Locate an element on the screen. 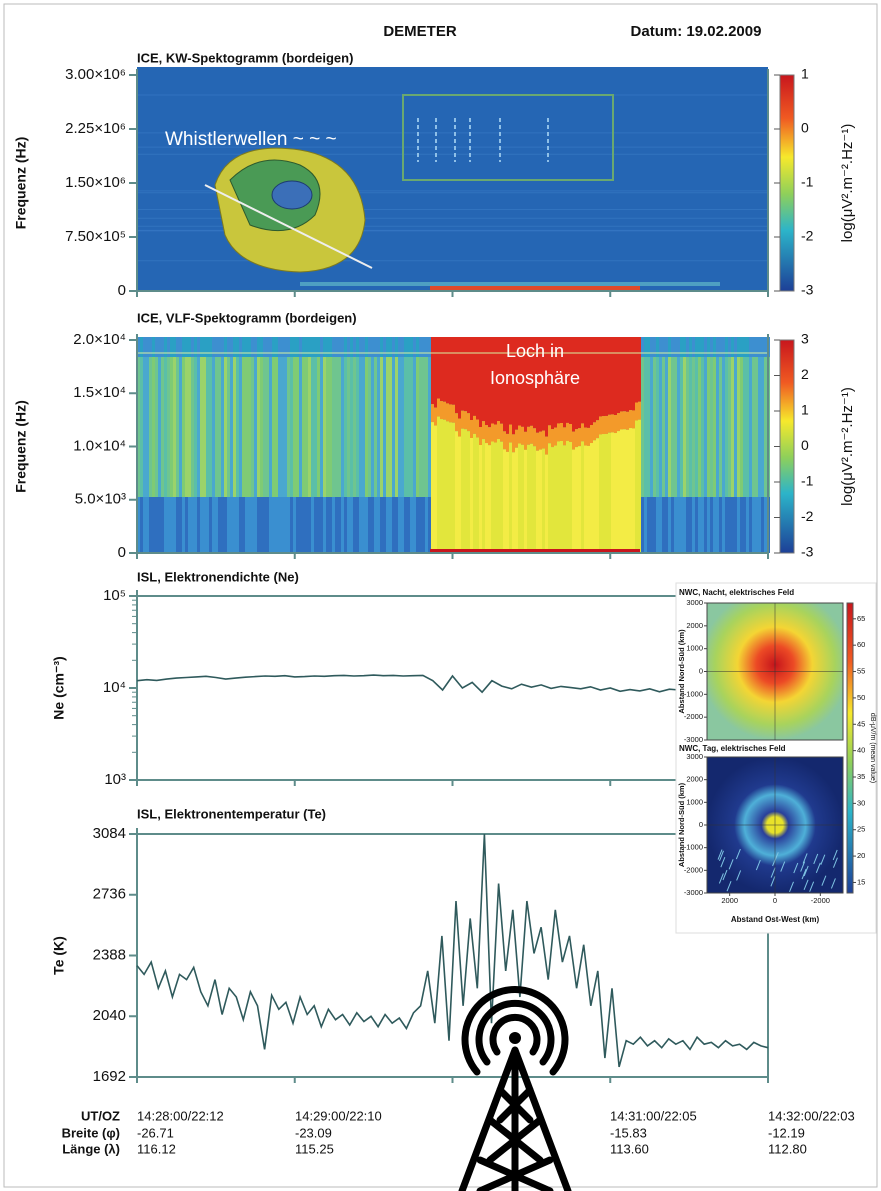 This screenshot has height=1191, width=881. map-y-tick-label: -2000 is located at coordinates (693, 716).